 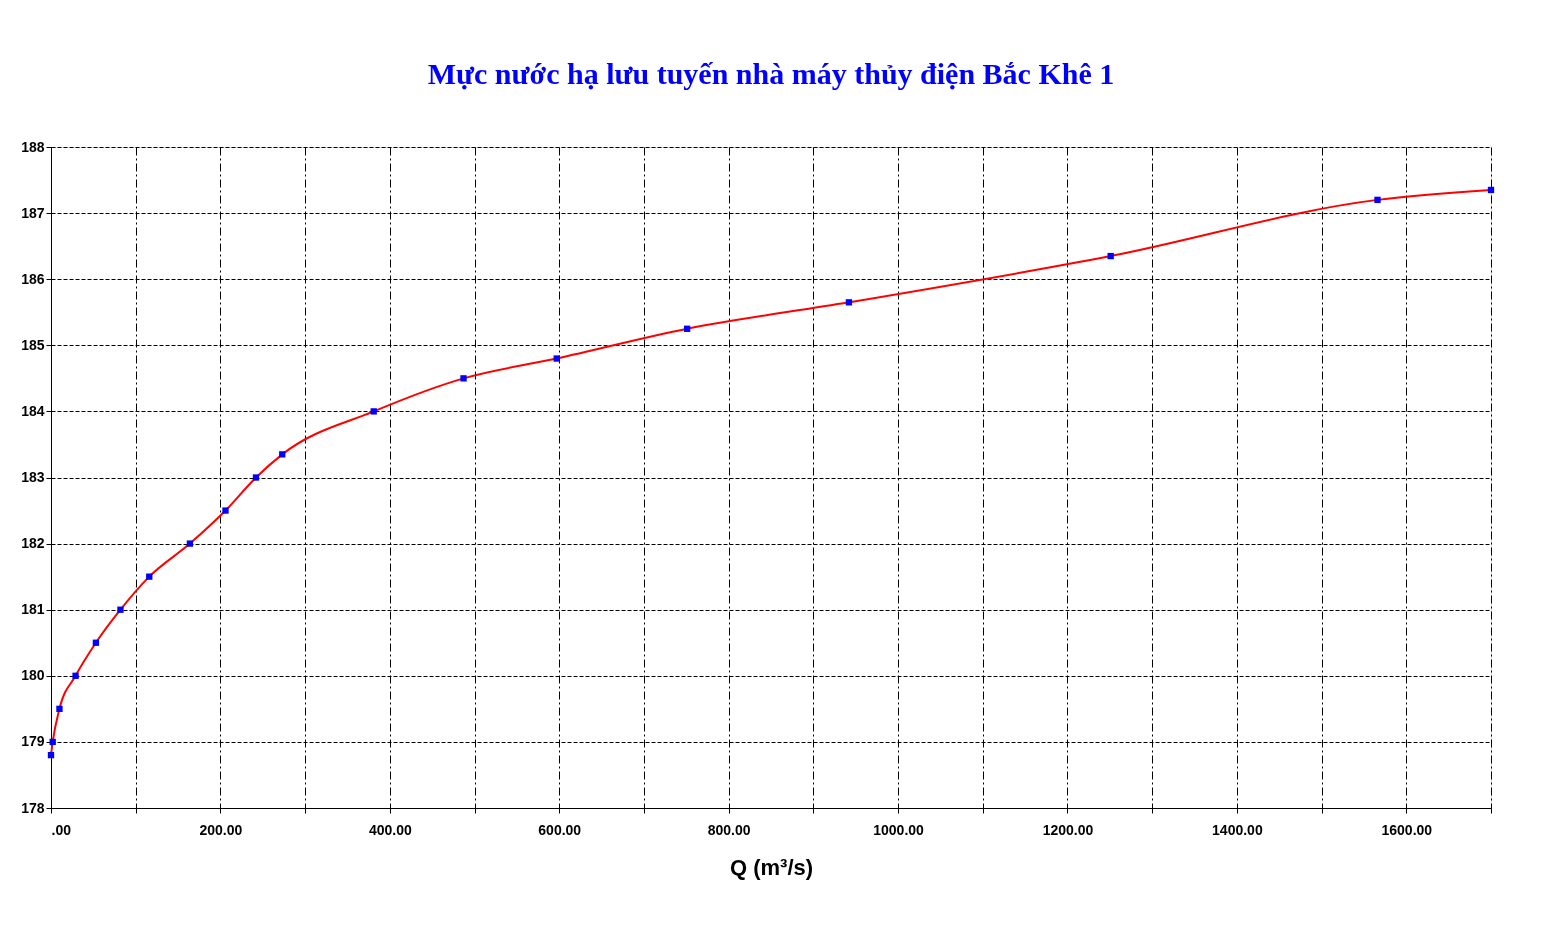 I want to click on y-tick-label: 187, so click(x=33, y=212).